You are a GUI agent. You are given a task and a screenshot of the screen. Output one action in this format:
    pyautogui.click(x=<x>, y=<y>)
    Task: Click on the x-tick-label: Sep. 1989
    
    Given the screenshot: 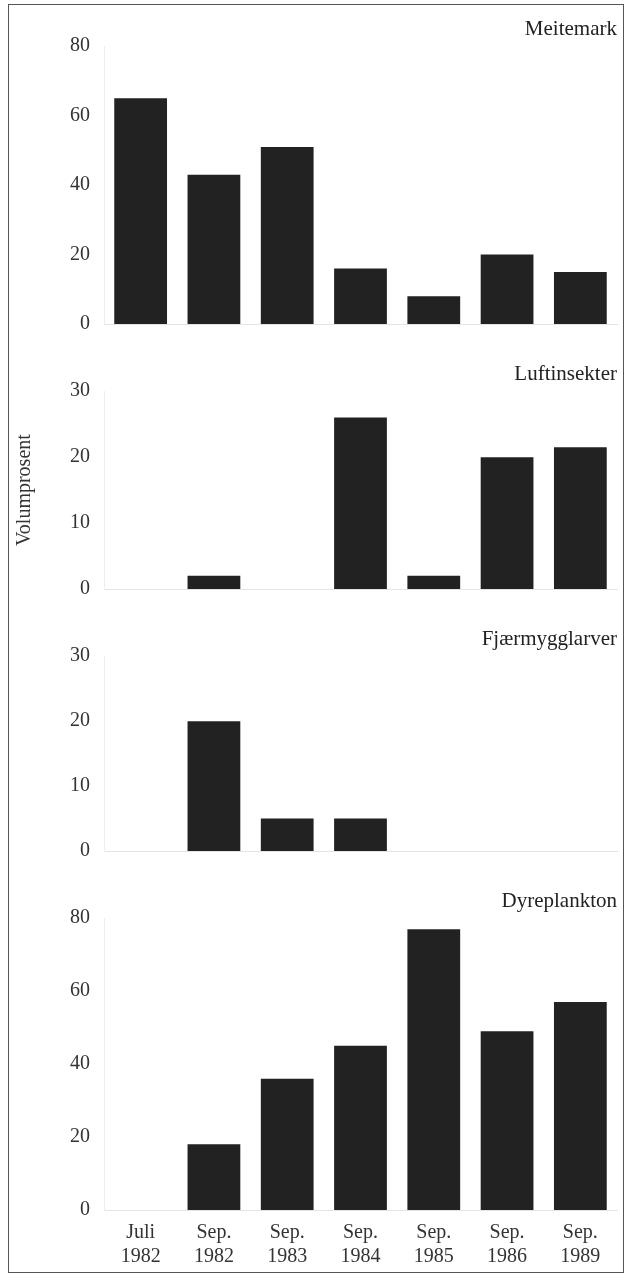 What is the action you would take?
    pyautogui.click(x=580, y=1243)
    